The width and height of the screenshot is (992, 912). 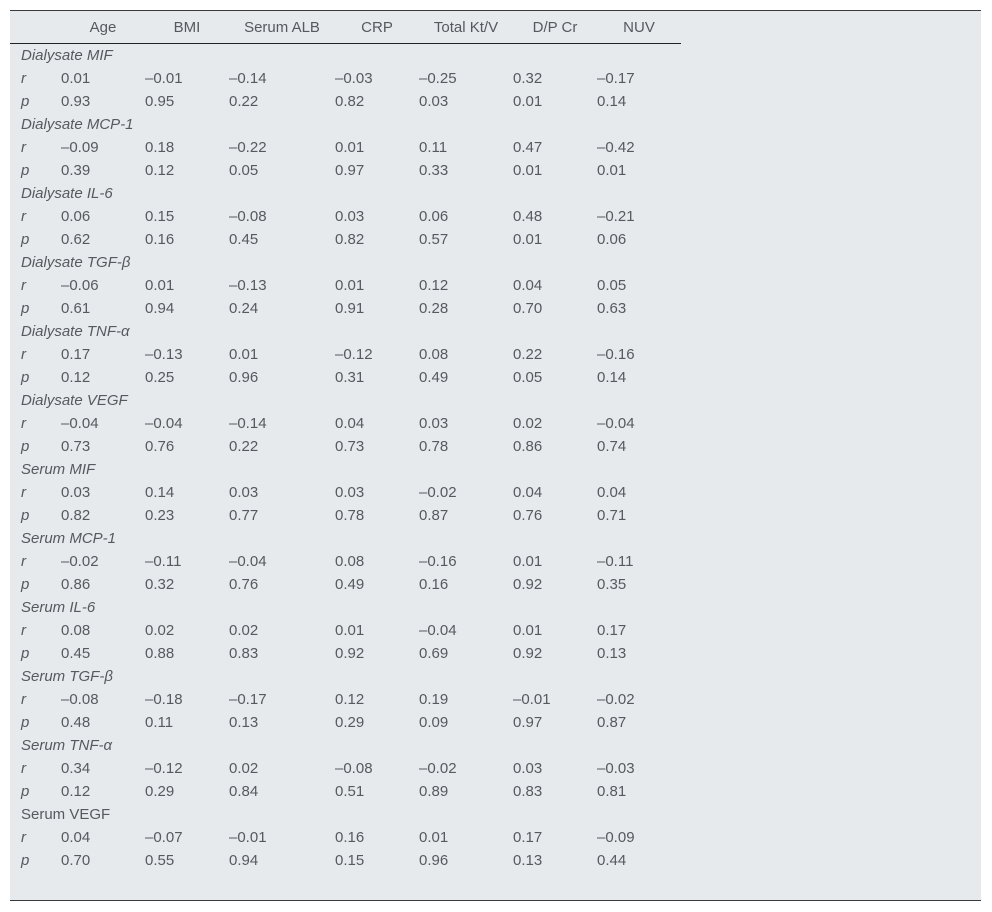 What do you see at coordinates (434, 308) in the screenshot?
I see `cell-value: 0.28` at bounding box center [434, 308].